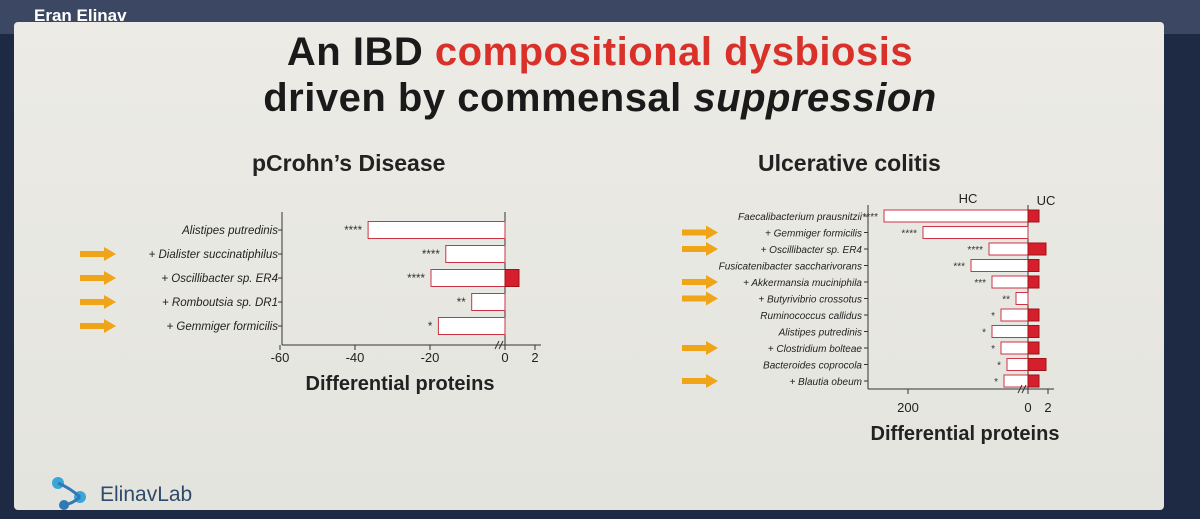 This screenshot has width=1200, height=519. Describe the element at coordinates (1046, 200) in the screenshot. I see `group-label-uc: UC` at that location.